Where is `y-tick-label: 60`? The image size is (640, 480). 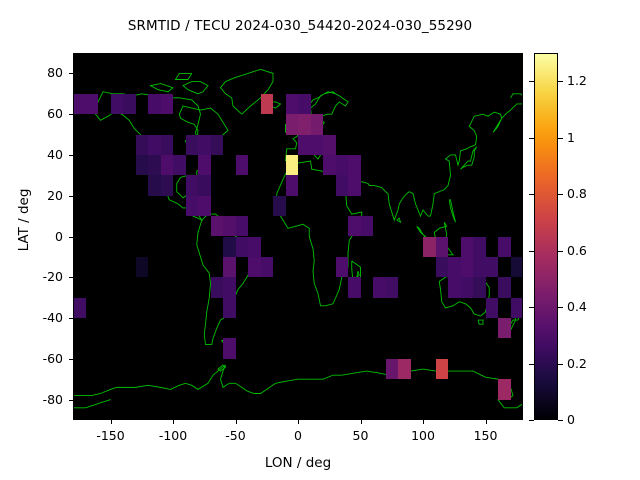 y-tick-label: 60 is located at coordinates (55, 114).